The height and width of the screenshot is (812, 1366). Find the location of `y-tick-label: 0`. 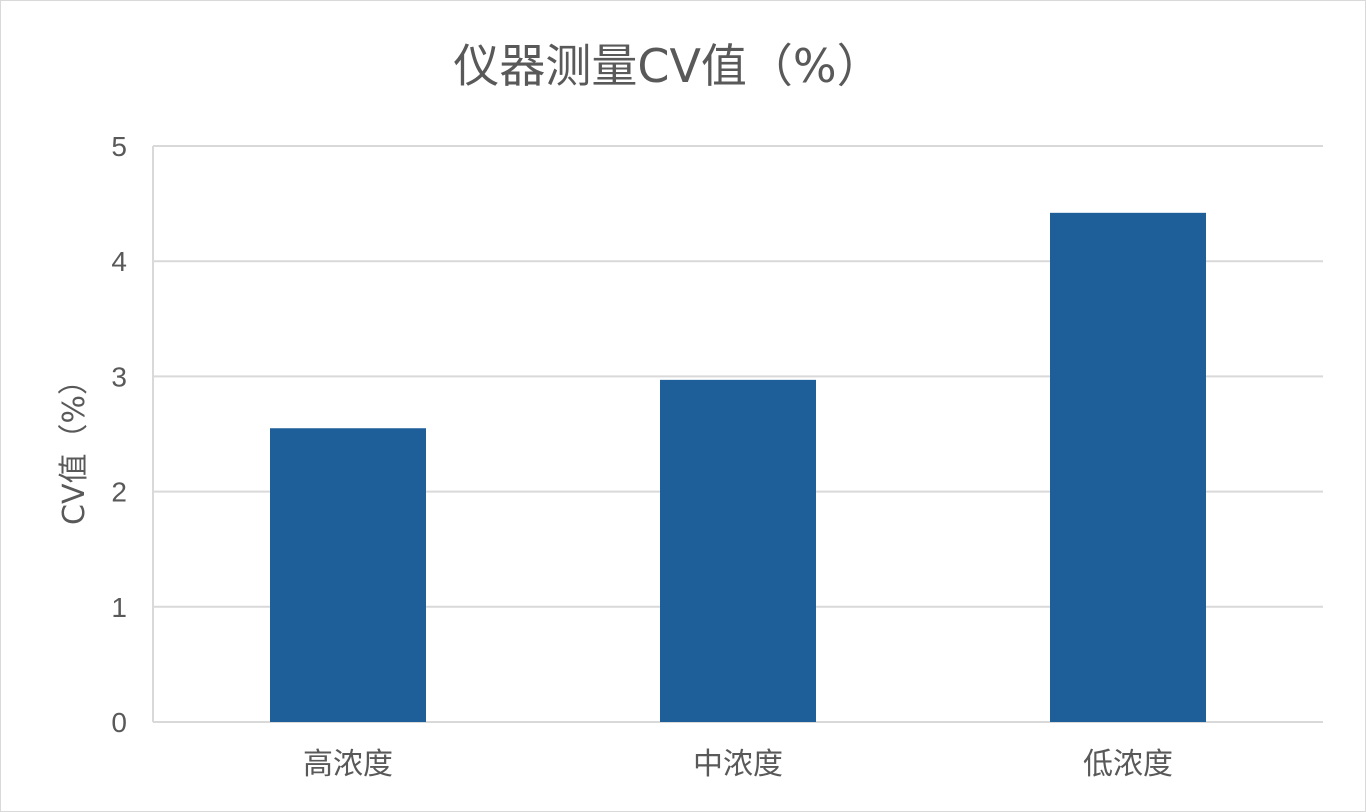

y-tick-label: 0 is located at coordinates (119, 722).